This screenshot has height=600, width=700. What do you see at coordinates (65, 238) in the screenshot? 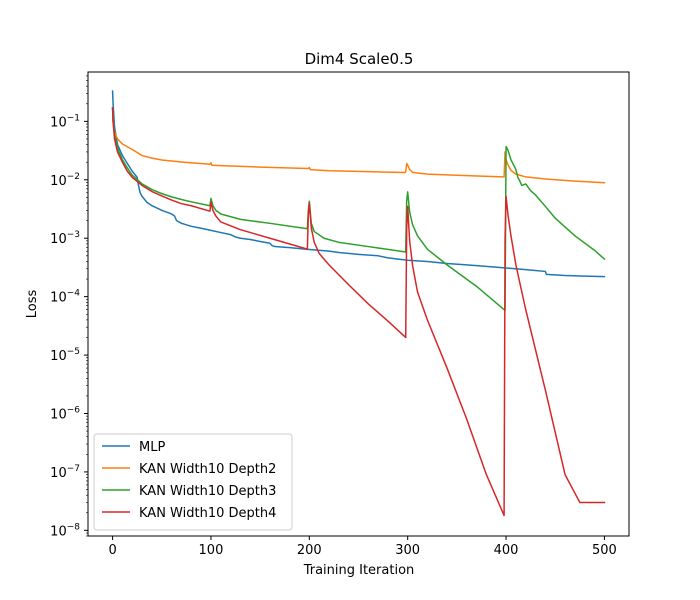
I see `y-tick-label: 10⁻³` at bounding box center [65, 238].